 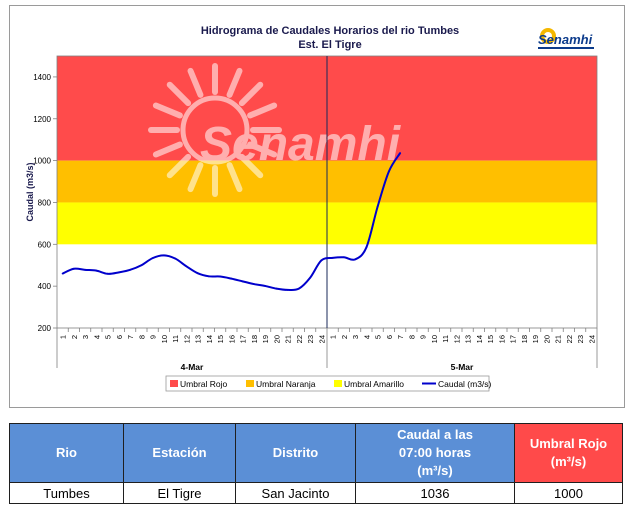 I want to click on header-rio: Rio, so click(x=66, y=453).